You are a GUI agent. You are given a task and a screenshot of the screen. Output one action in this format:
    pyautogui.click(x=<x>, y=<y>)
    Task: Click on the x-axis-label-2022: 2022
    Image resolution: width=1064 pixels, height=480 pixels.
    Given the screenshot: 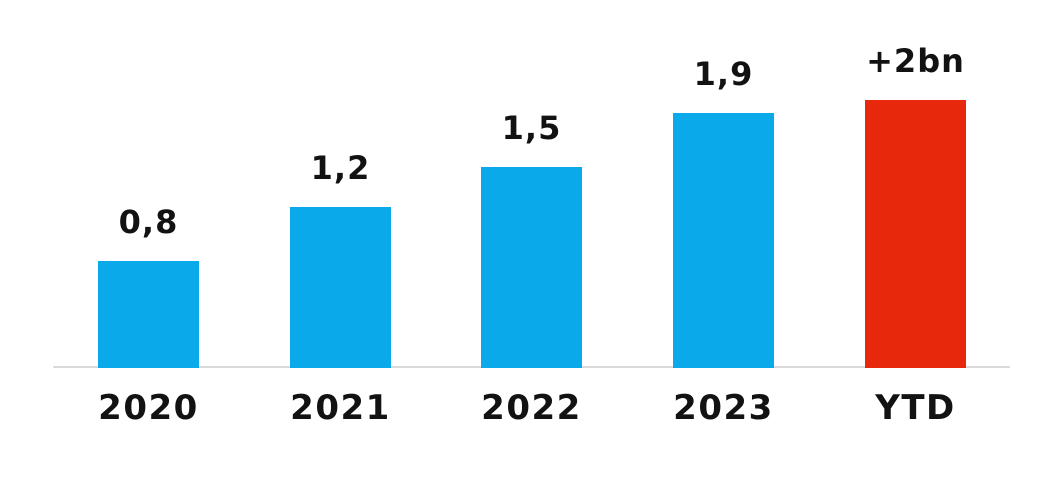 What is the action you would take?
    pyautogui.click(x=531, y=408)
    